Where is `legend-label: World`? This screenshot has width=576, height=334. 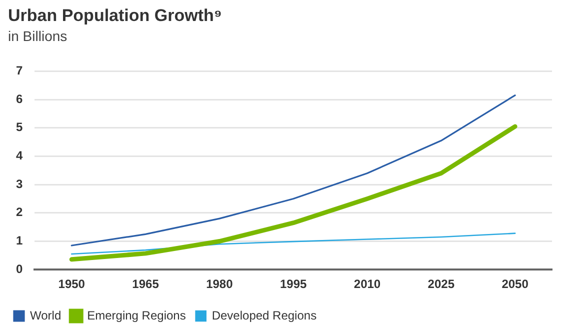
legend-label: World is located at coordinates (46, 315).